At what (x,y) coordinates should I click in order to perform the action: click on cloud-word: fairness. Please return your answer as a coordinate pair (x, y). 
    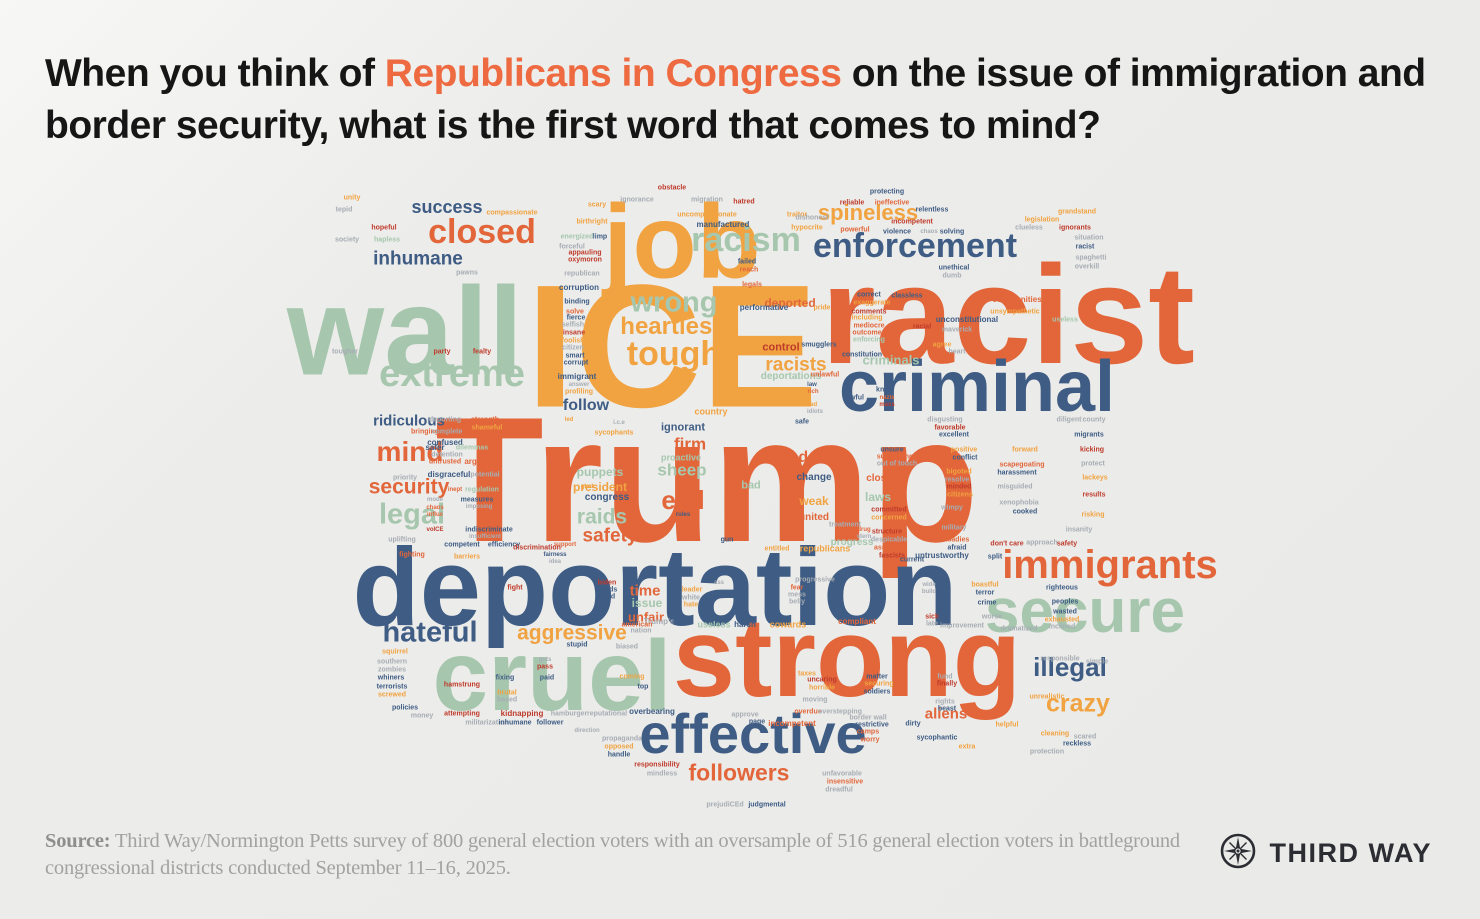
    Looking at the image, I should click on (555, 555).